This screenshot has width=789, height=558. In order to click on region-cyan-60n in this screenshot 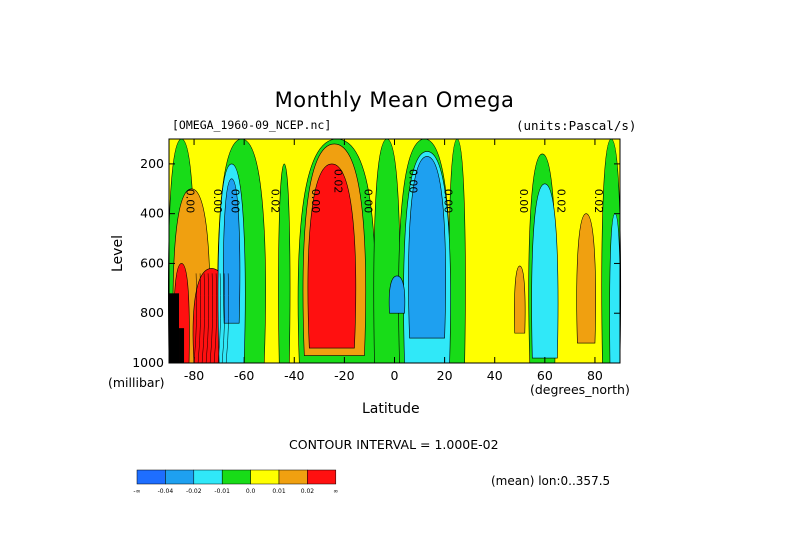, I will do `click(545, 271)`.